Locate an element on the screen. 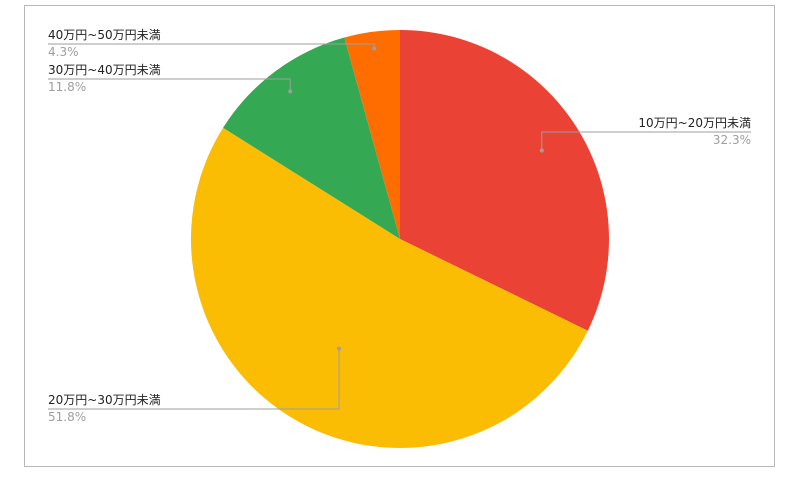 The image size is (795, 485). slice-percent-label: 32.3% is located at coordinates (732, 140).